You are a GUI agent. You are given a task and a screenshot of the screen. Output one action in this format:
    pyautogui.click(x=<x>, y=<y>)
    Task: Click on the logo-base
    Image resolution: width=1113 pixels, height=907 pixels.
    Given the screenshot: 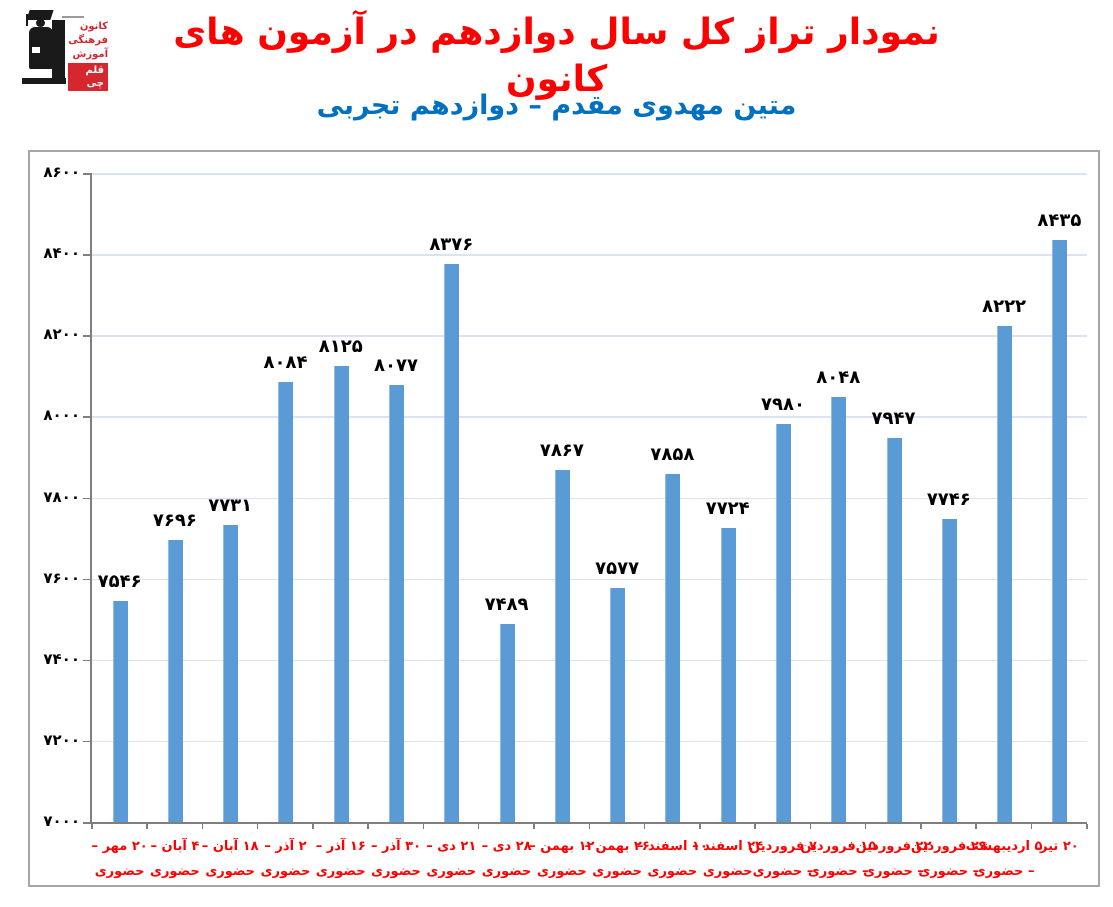 What is the action you would take?
    pyautogui.click(x=44, y=81)
    